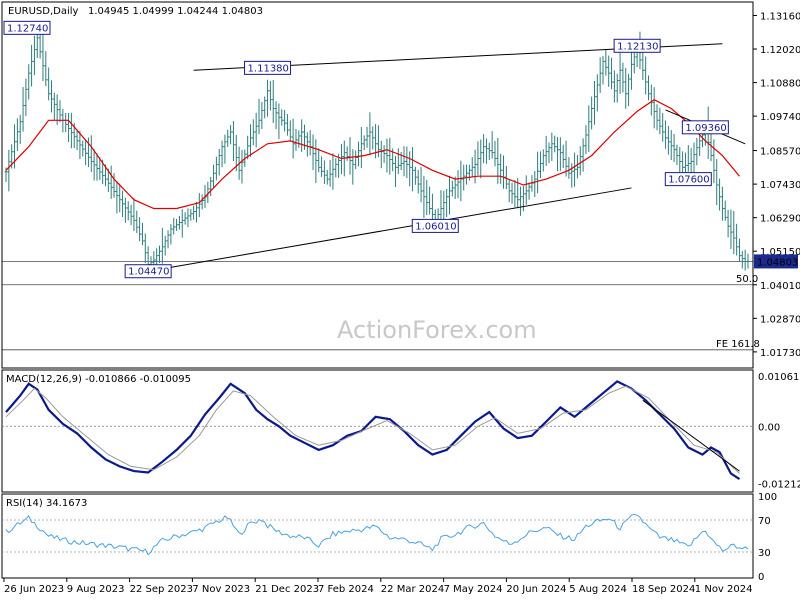 Image resolution: width=800 pixels, height=600 pixels. What do you see at coordinates (764, 553) in the screenshot?
I see `rsi-axis-label: 30` at bounding box center [764, 553].